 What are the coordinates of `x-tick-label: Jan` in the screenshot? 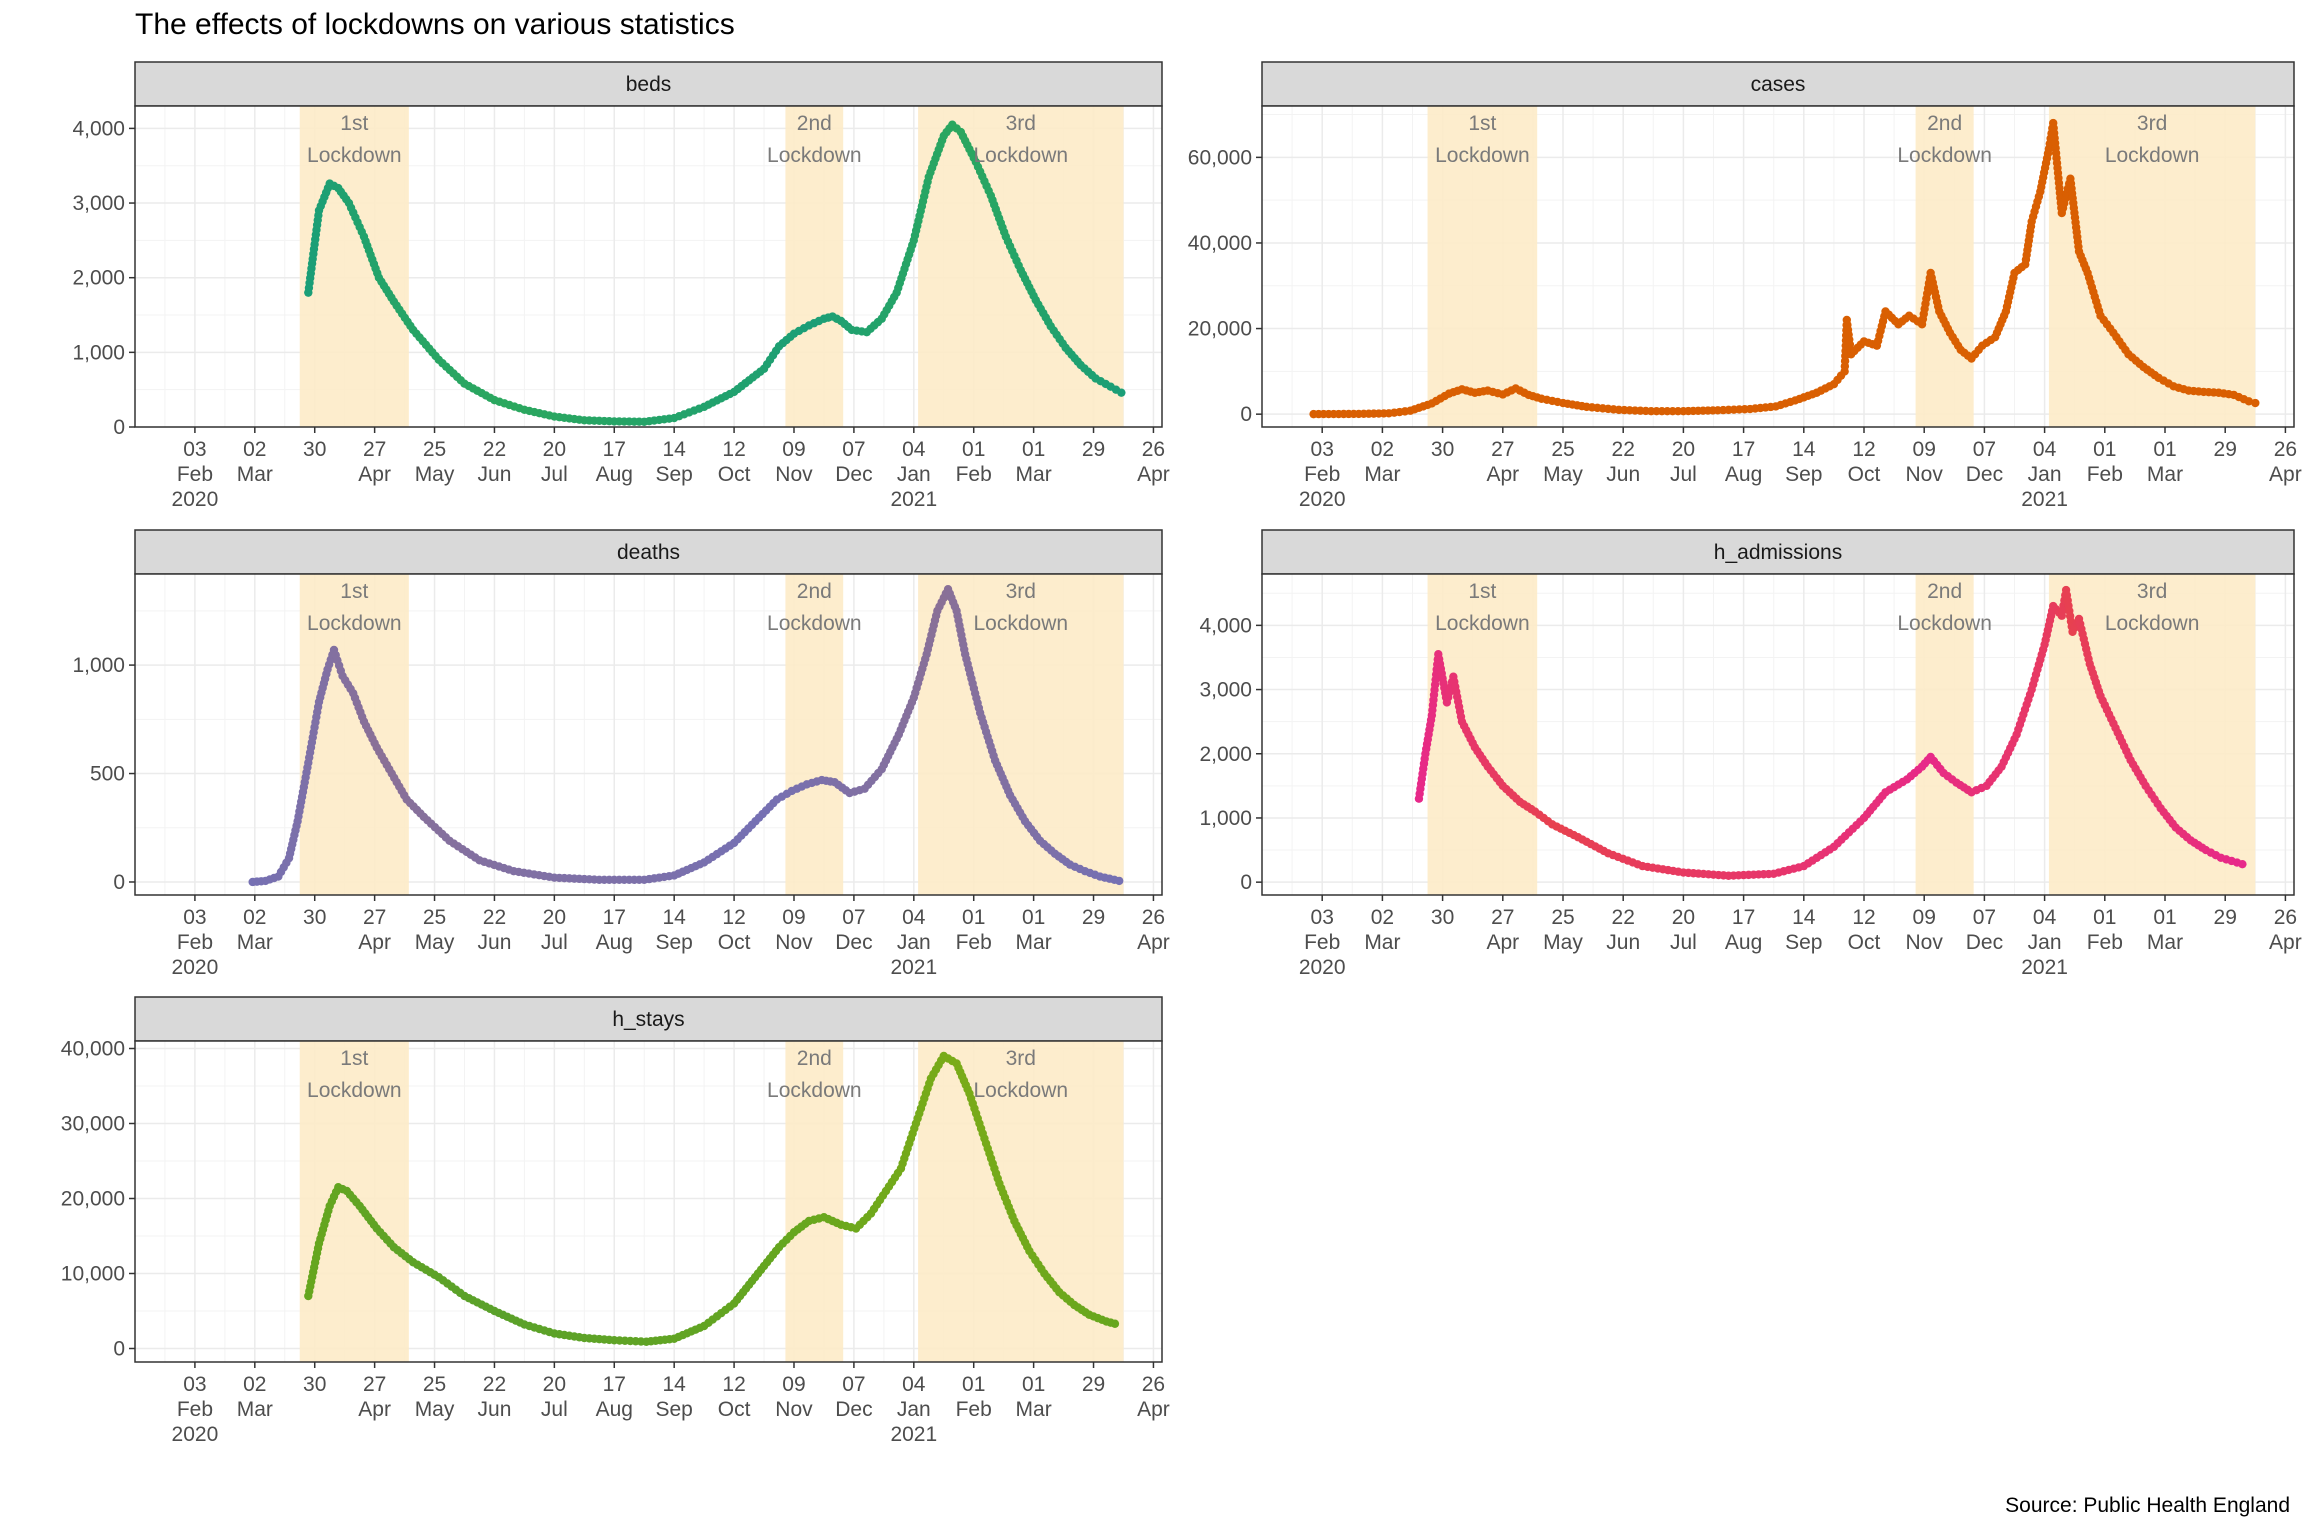 It's located at (2045, 942).